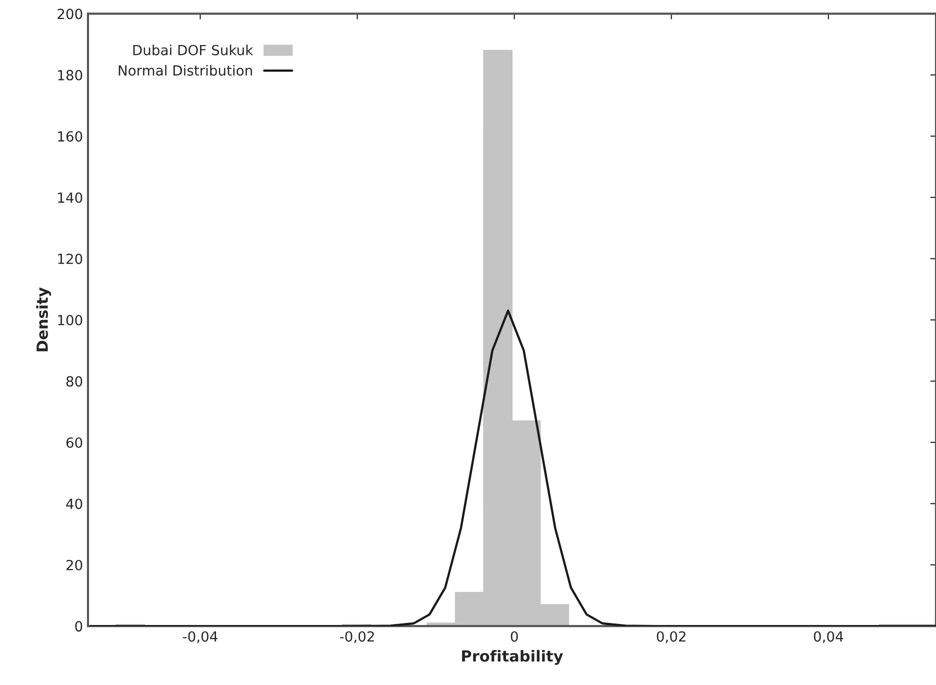  What do you see at coordinates (514, 636) in the screenshot?
I see `x-tick-label: 0` at bounding box center [514, 636].